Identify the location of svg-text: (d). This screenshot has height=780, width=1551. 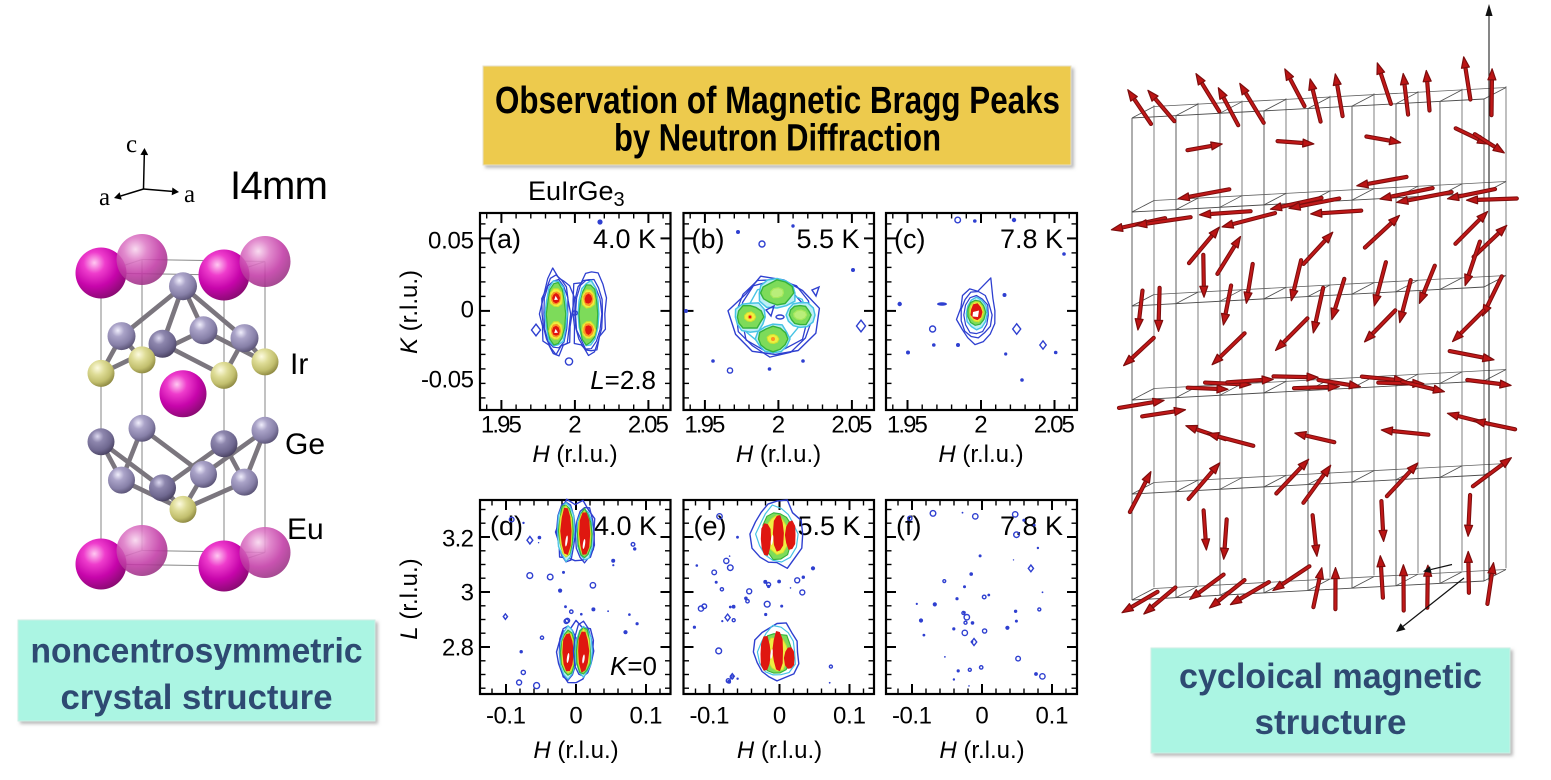
(506, 526).